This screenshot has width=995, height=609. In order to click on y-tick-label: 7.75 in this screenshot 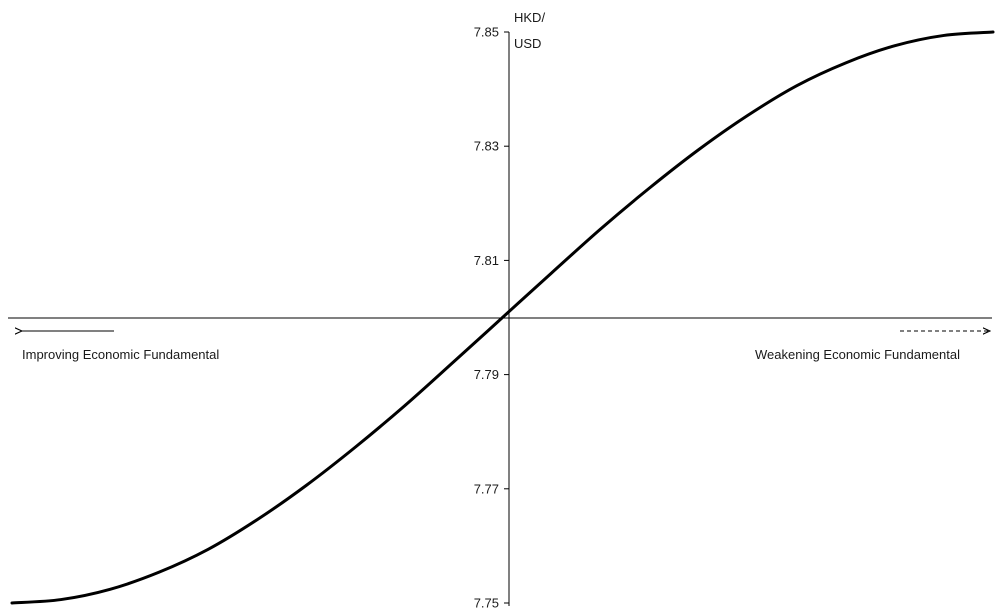, I will do `click(486, 602)`.